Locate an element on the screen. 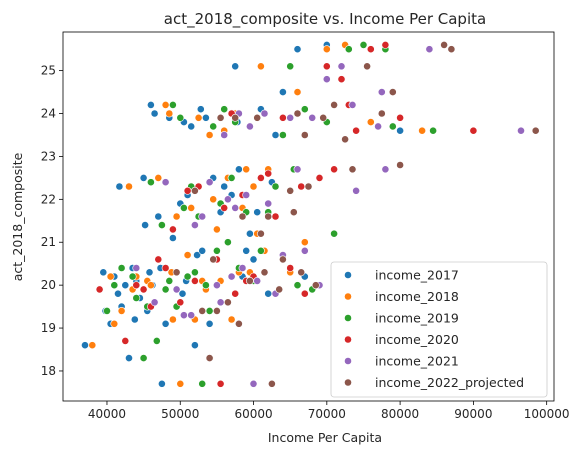 Image resolution: width=576 pixels, height=459 pixels. x-axis-label: Income Per Capita is located at coordinates (325, 437).